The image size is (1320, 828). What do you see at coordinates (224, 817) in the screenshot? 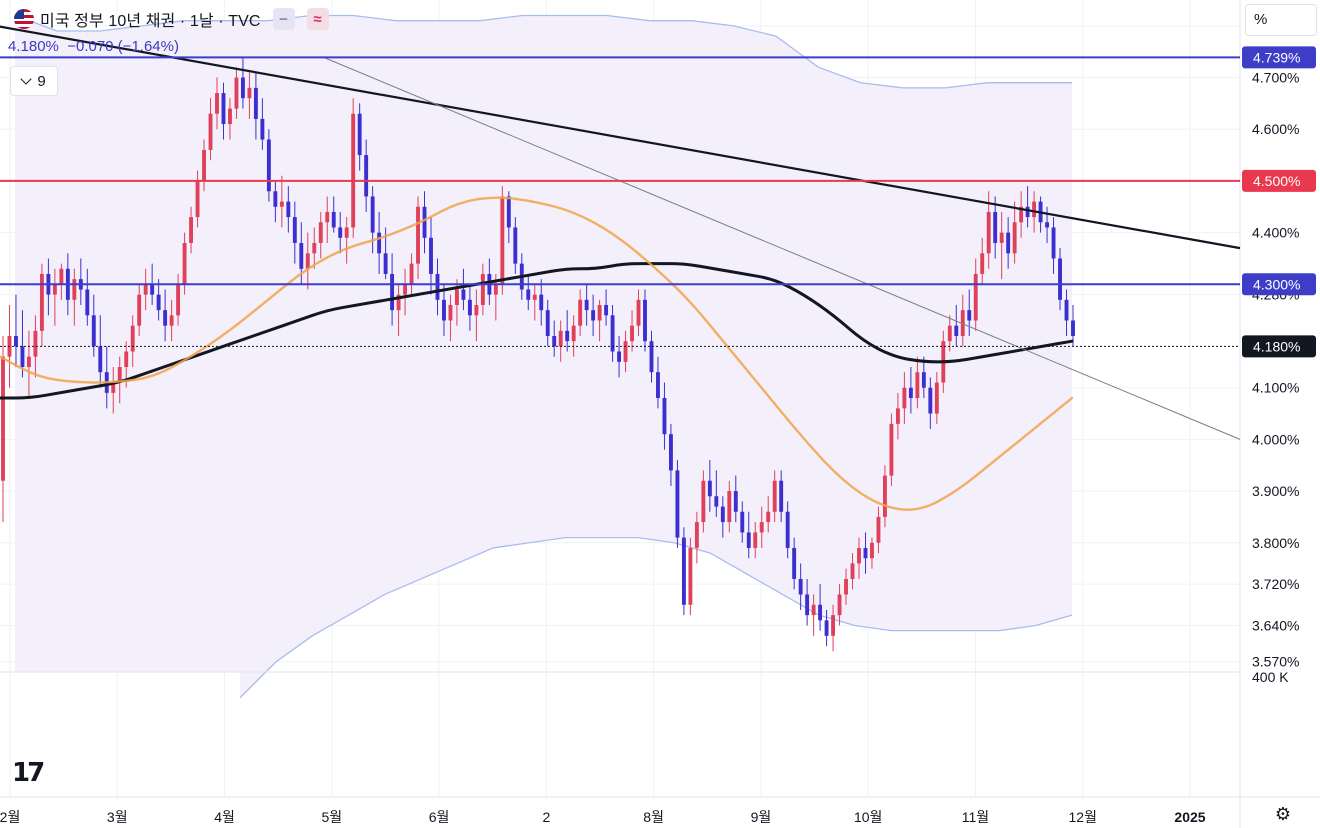
I see `x-tick-label: 4월` at bounding box center [224, 817].